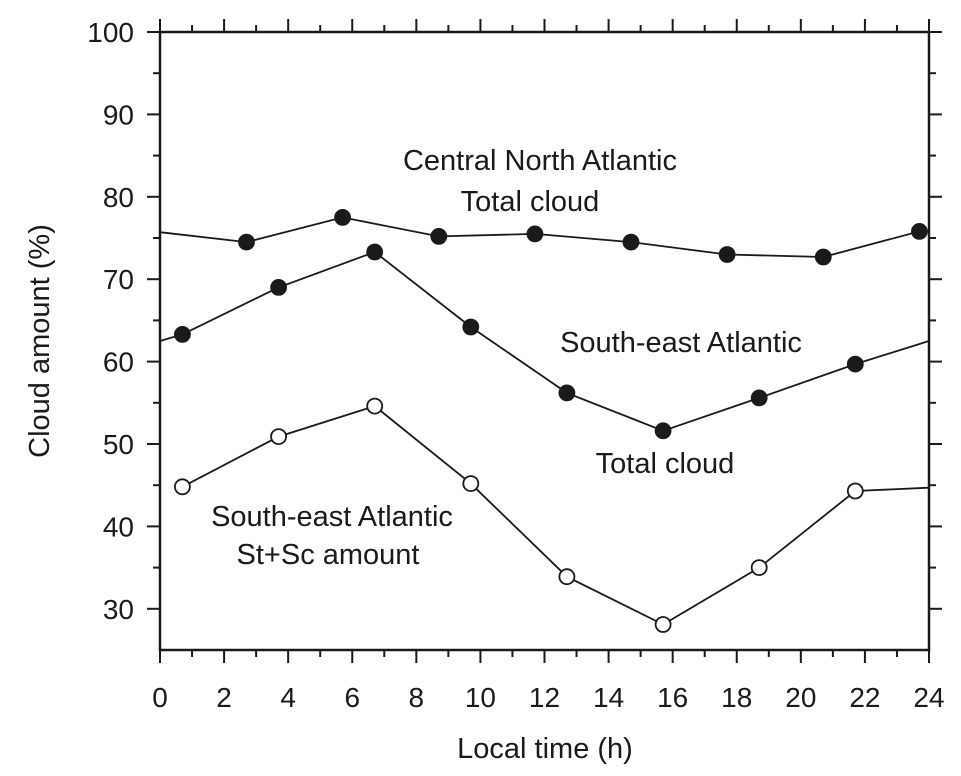 Image resolution: width=961 pixels, height=776 pixels. Describe the element at coordinates (352, 697) in the screenshot. I see `x-tick-label: 6` at that location.